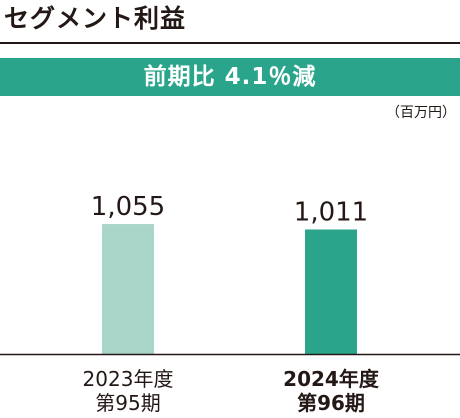 This screenshot has height=418, width=460. Describe the element at coordinates (331, 403) in the screenshot. I see `category-label-2-line2: 第96期` at that location.